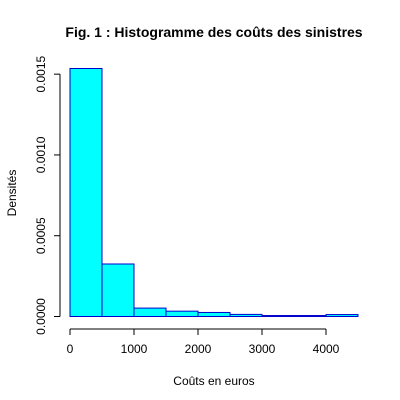 This screenshot has height=400, width=400. Describe the element at coordinates (198, 349) in the screenshot. I see `x-tick-label-2: 2000` at that location.